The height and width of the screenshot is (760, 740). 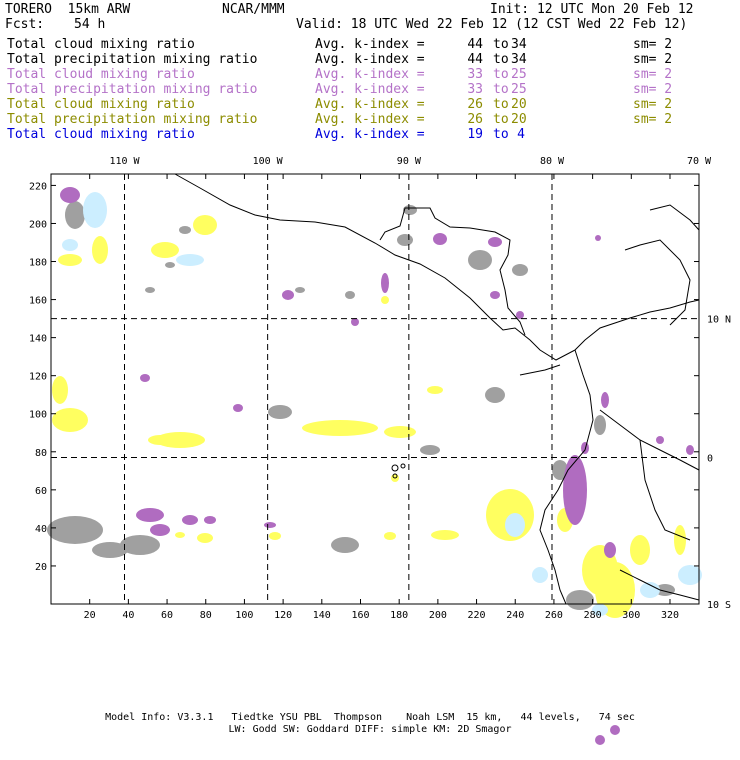 I want to click on x-tick-label: 160, so click(x=360, y=615).